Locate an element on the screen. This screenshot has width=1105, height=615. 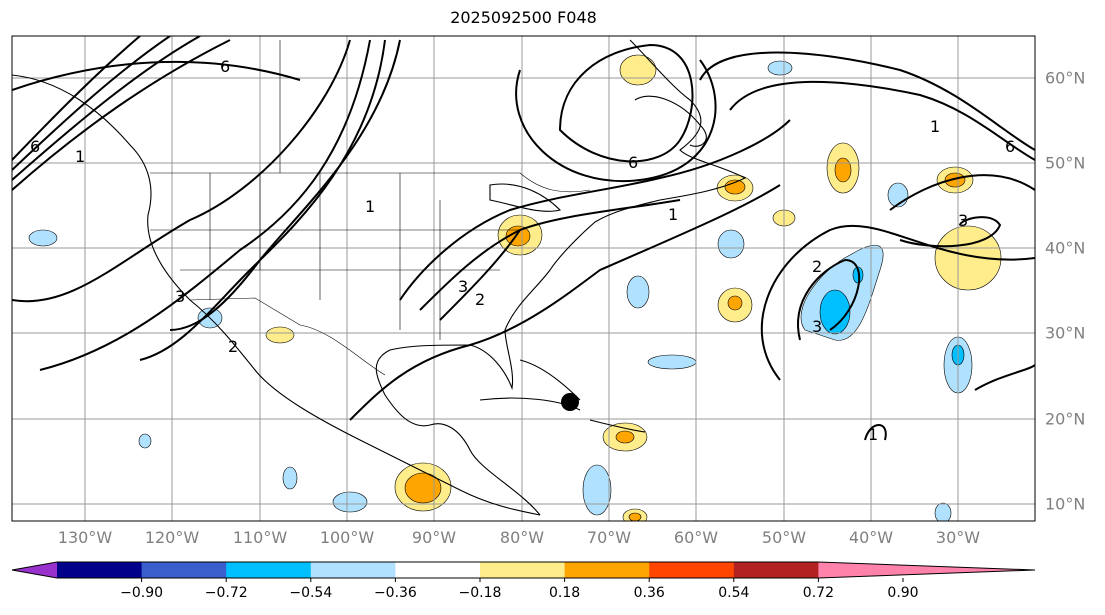
colorbar-tick-label: 0.18 is located at coordinates (565, 593).